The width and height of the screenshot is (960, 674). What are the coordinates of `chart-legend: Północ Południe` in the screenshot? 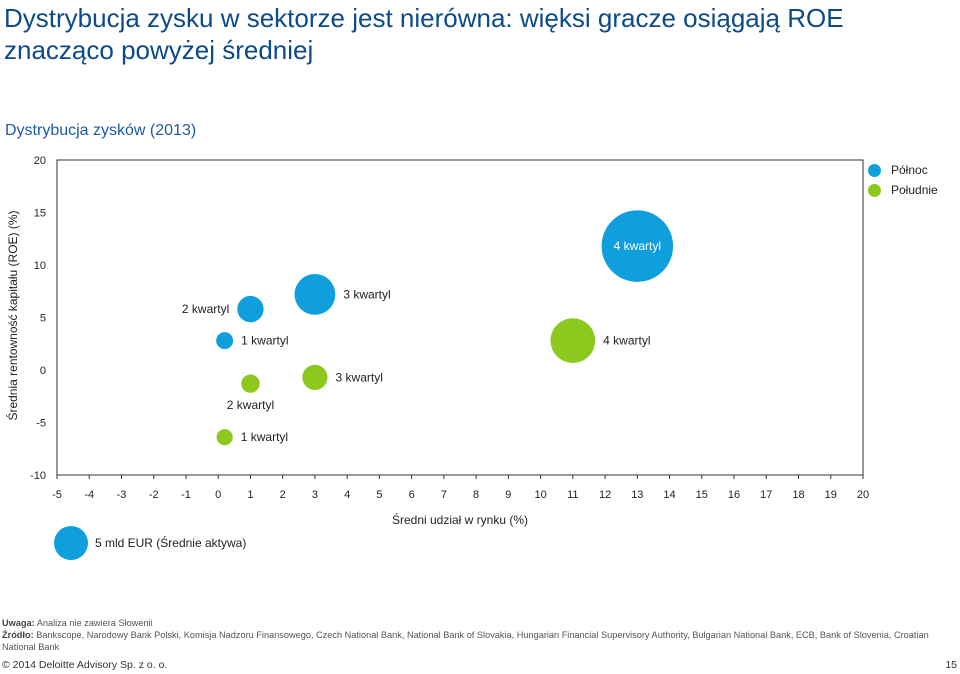 It's located at (903, 180).